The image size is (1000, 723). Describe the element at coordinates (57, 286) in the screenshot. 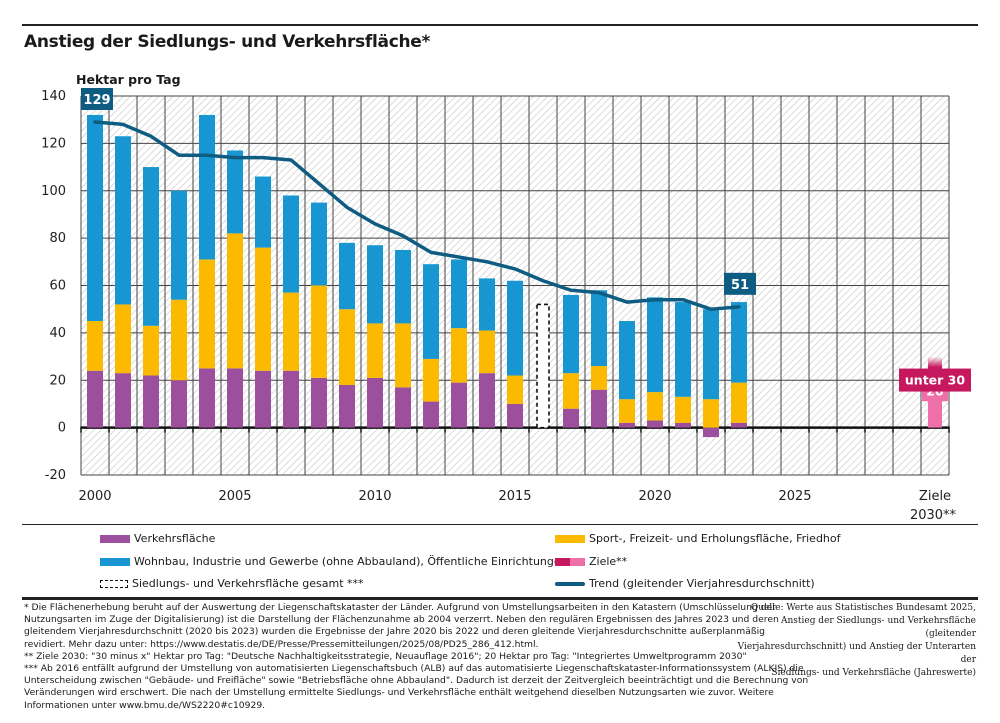

I see `y-tick-label: 60` at that location.